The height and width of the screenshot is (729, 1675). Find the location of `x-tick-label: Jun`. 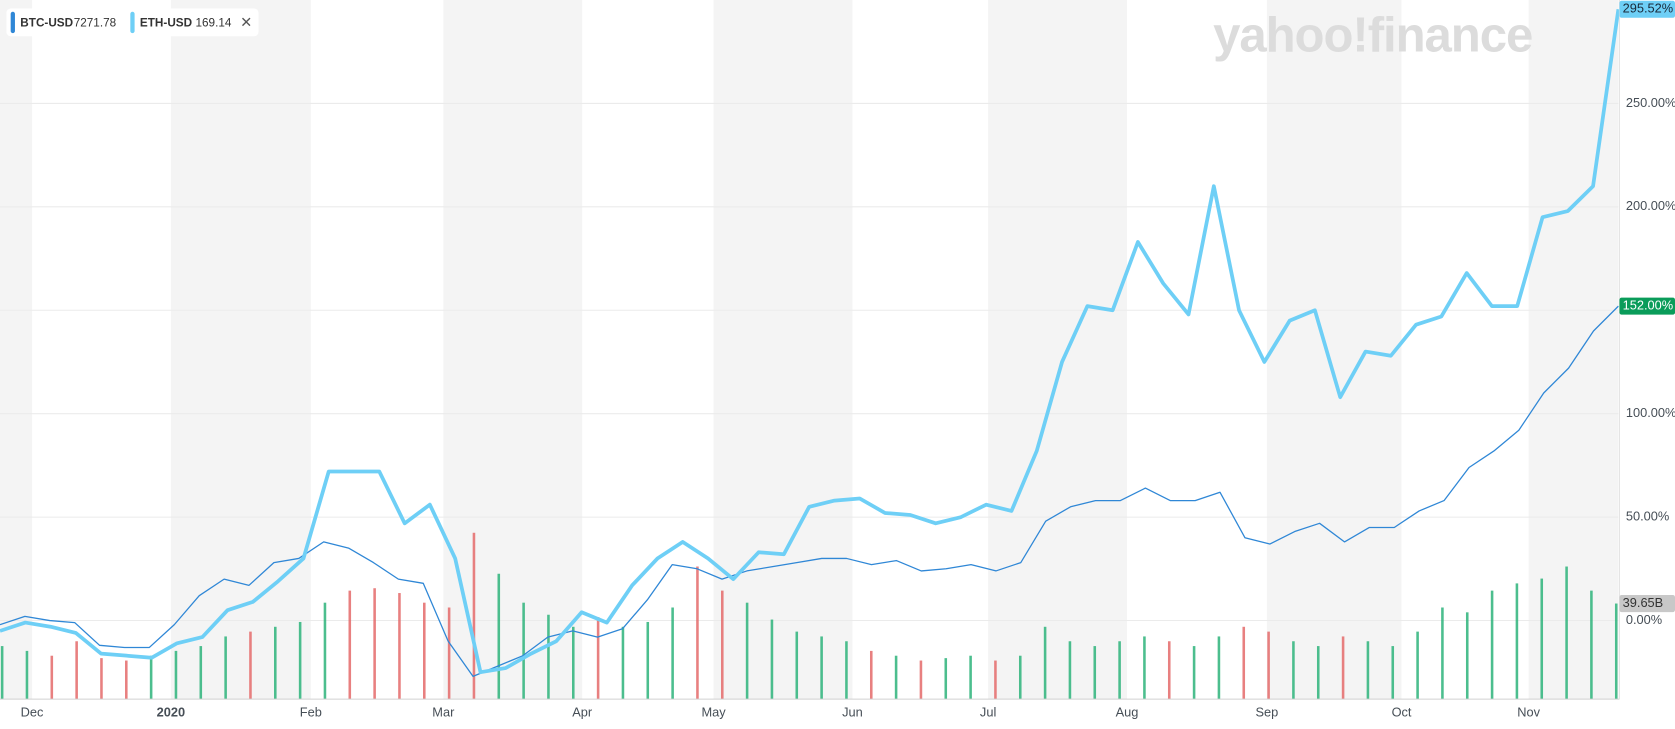

x-tick-label: Jun is located at coordinates (852, 711).